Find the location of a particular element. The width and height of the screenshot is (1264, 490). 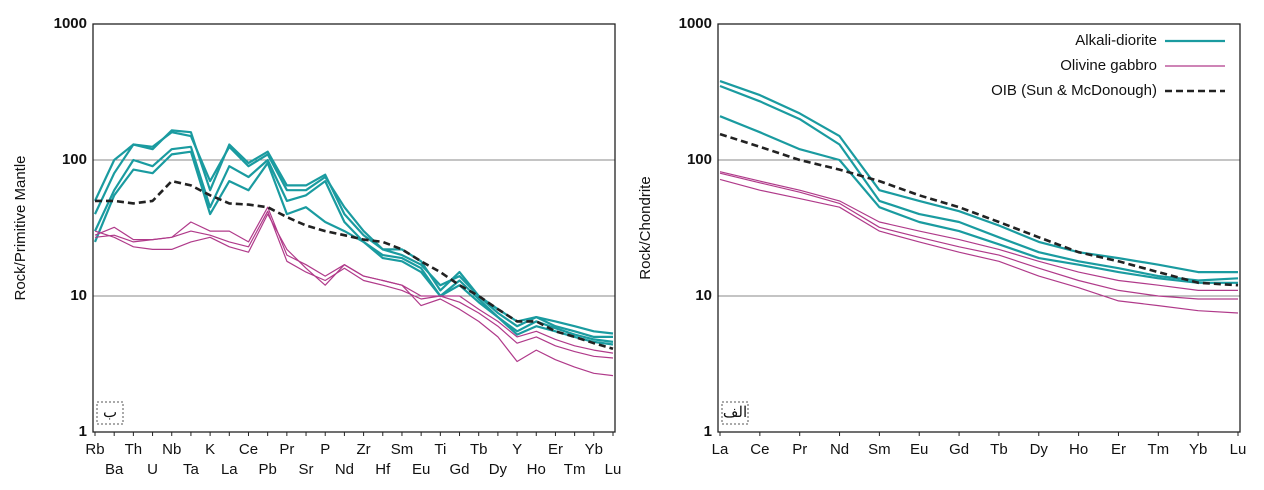

x-tick-label: Zr is located at coordinates (364, 449).